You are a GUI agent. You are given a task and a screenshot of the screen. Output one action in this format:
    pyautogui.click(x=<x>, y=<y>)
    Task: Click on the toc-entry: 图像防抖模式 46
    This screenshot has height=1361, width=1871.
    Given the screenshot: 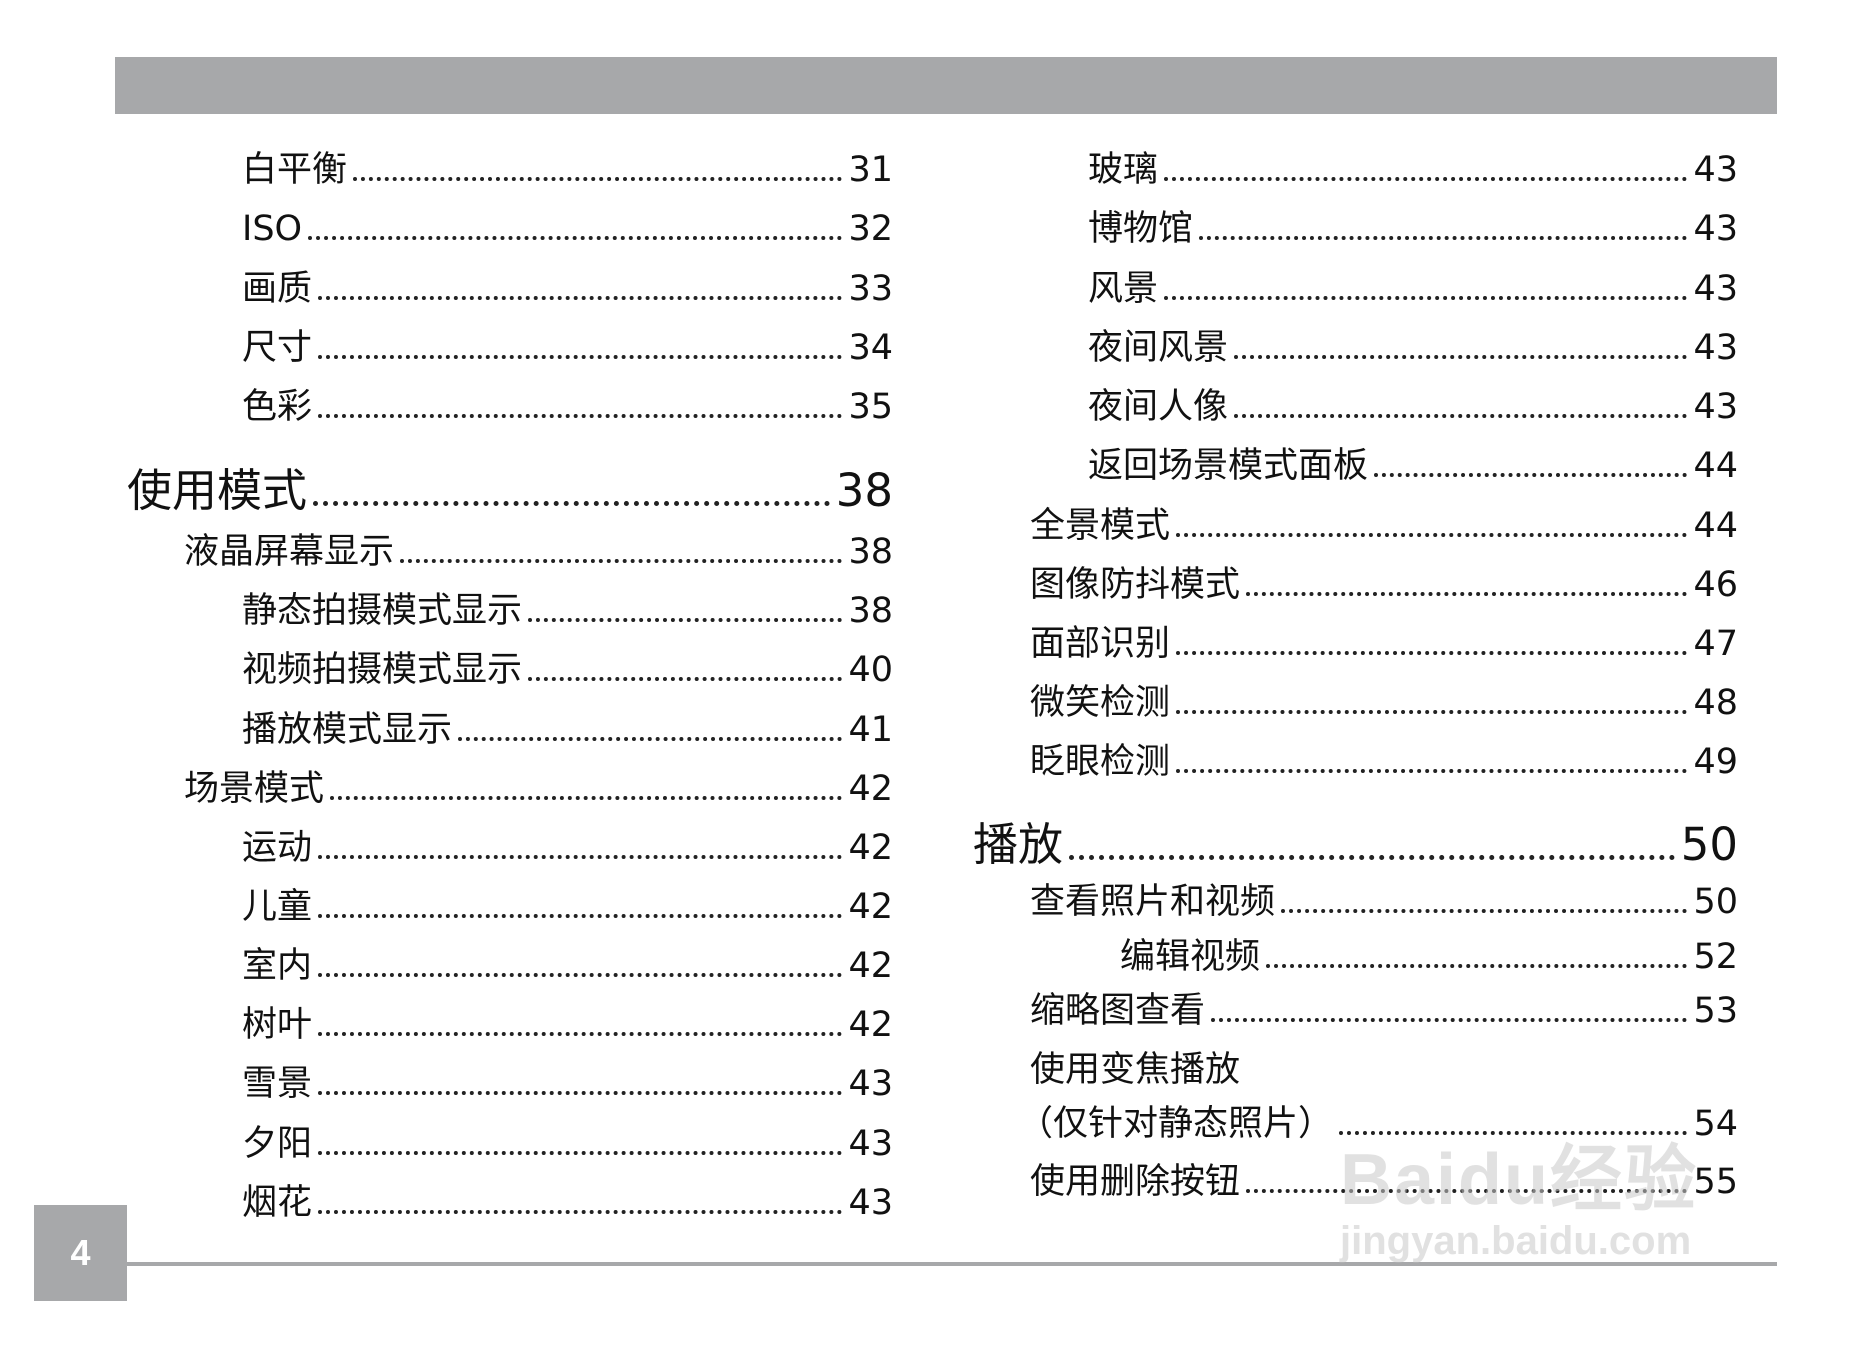 What is the action you would take?
    pyautogui.click(x=1384, y=582)
    